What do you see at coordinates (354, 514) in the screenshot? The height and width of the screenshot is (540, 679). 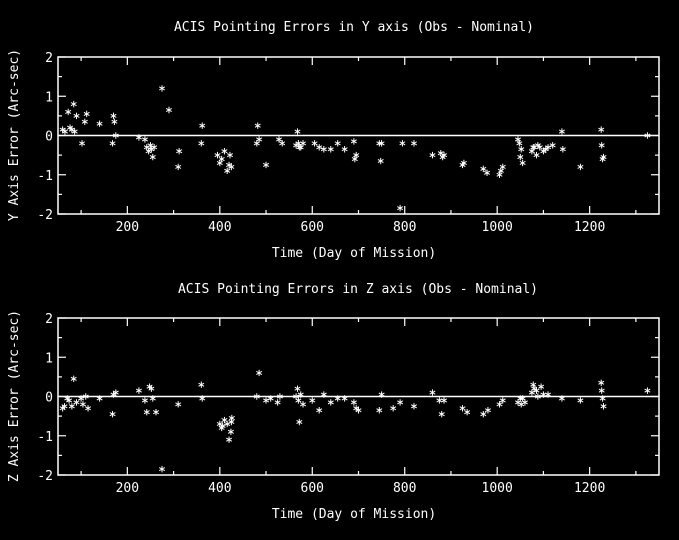 I see `x-axis-label: Time (Day of Mission)` at bounding box center [354, 514].